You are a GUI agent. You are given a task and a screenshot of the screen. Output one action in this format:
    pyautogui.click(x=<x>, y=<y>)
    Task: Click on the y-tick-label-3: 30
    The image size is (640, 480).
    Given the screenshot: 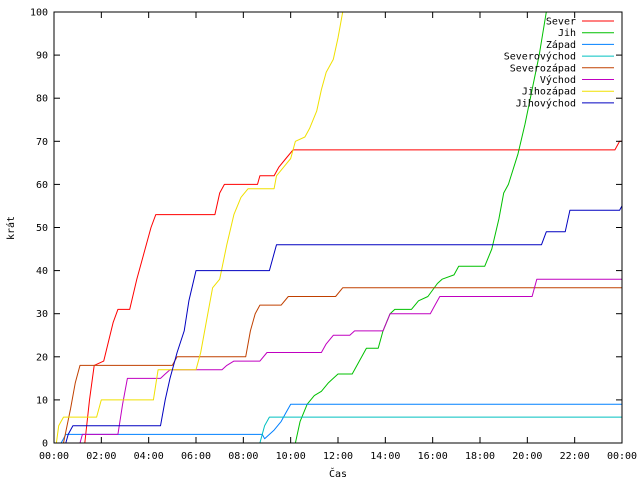 What is the action you would take?
    pyautogui.click(x=42, y=314)
    